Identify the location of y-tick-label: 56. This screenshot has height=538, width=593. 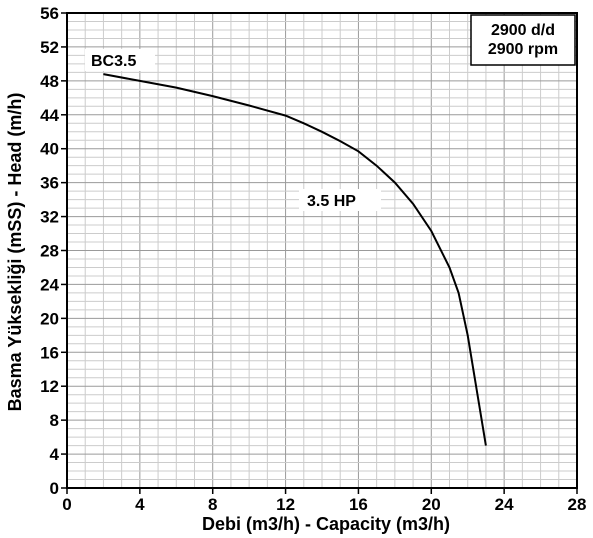
(49, 13).